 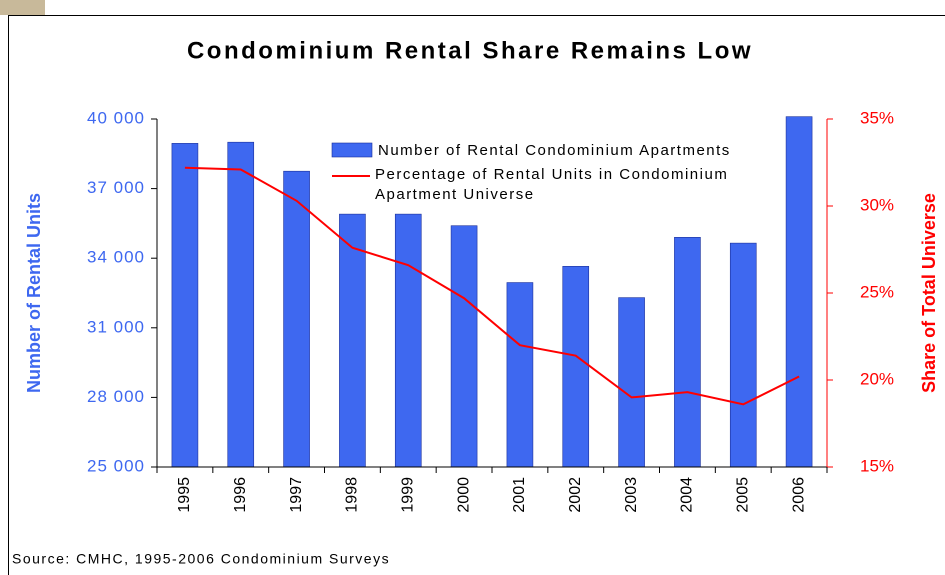 What do you see at coordinates (116, 257) in the screenshot?
I see `y-tick-label: 34 000` at bounding box center [116, 257].